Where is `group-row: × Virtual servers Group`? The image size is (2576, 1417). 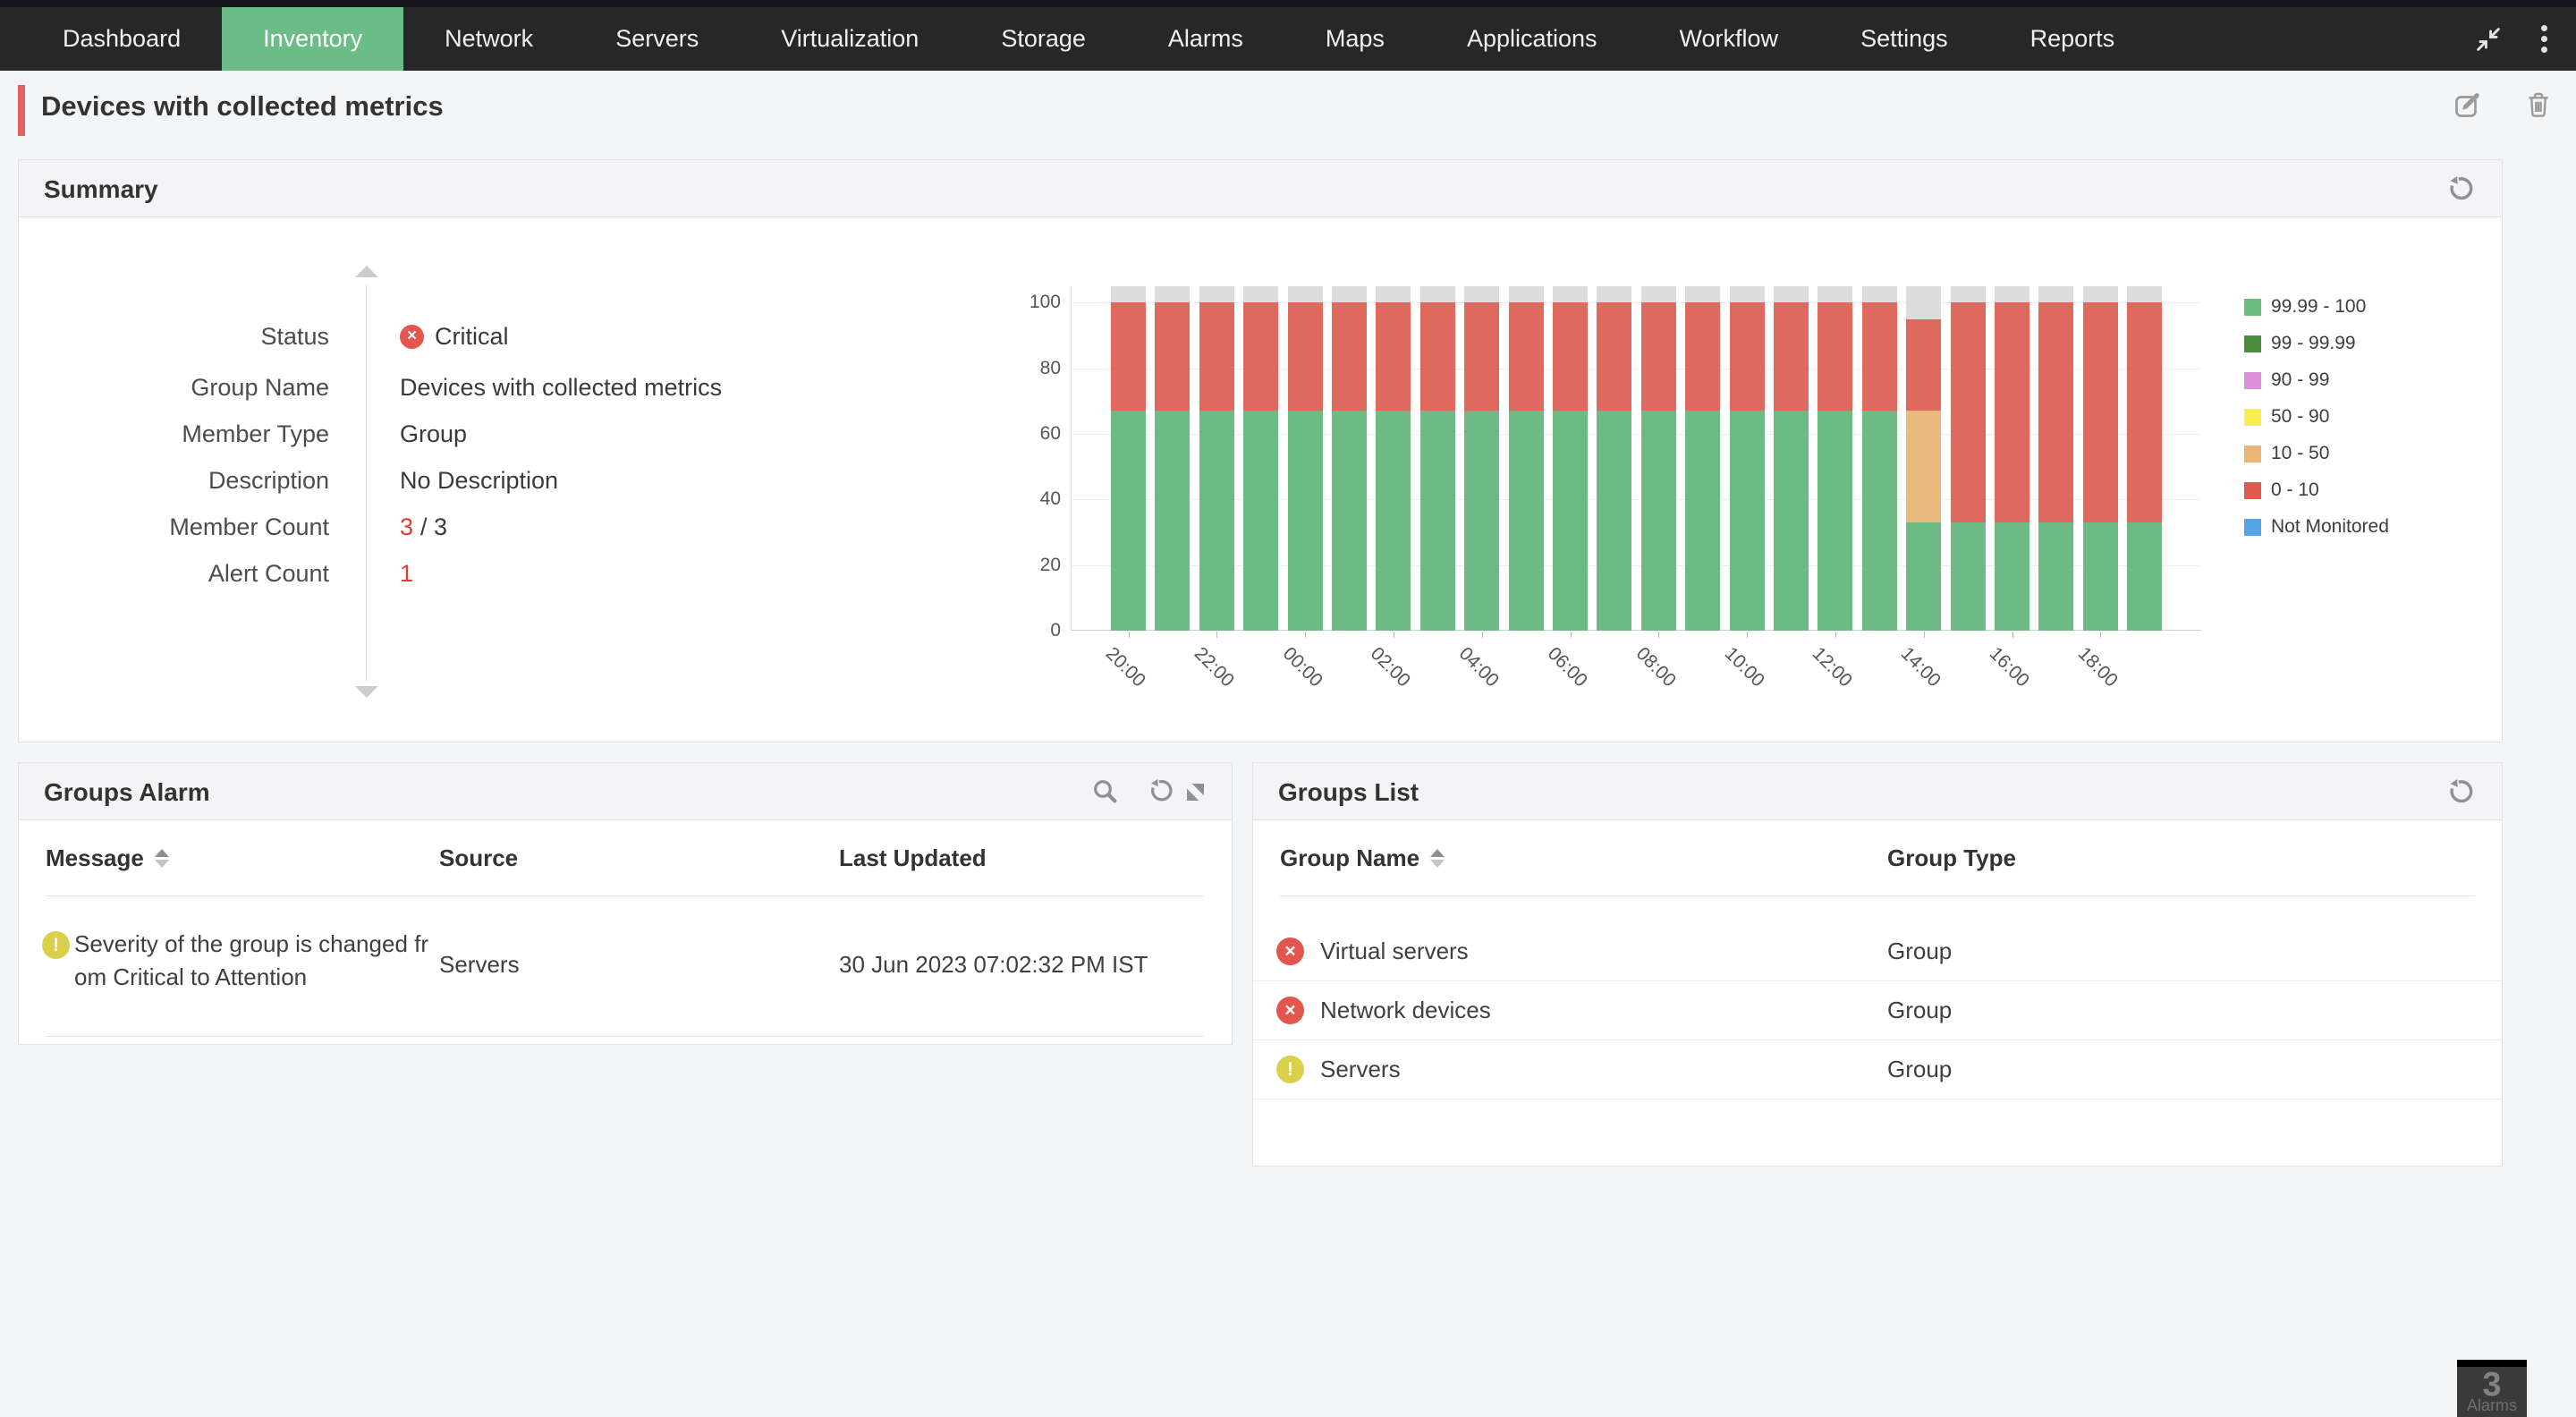
group-row: × Virtual servers Group is located at coordinates (1877, 951).